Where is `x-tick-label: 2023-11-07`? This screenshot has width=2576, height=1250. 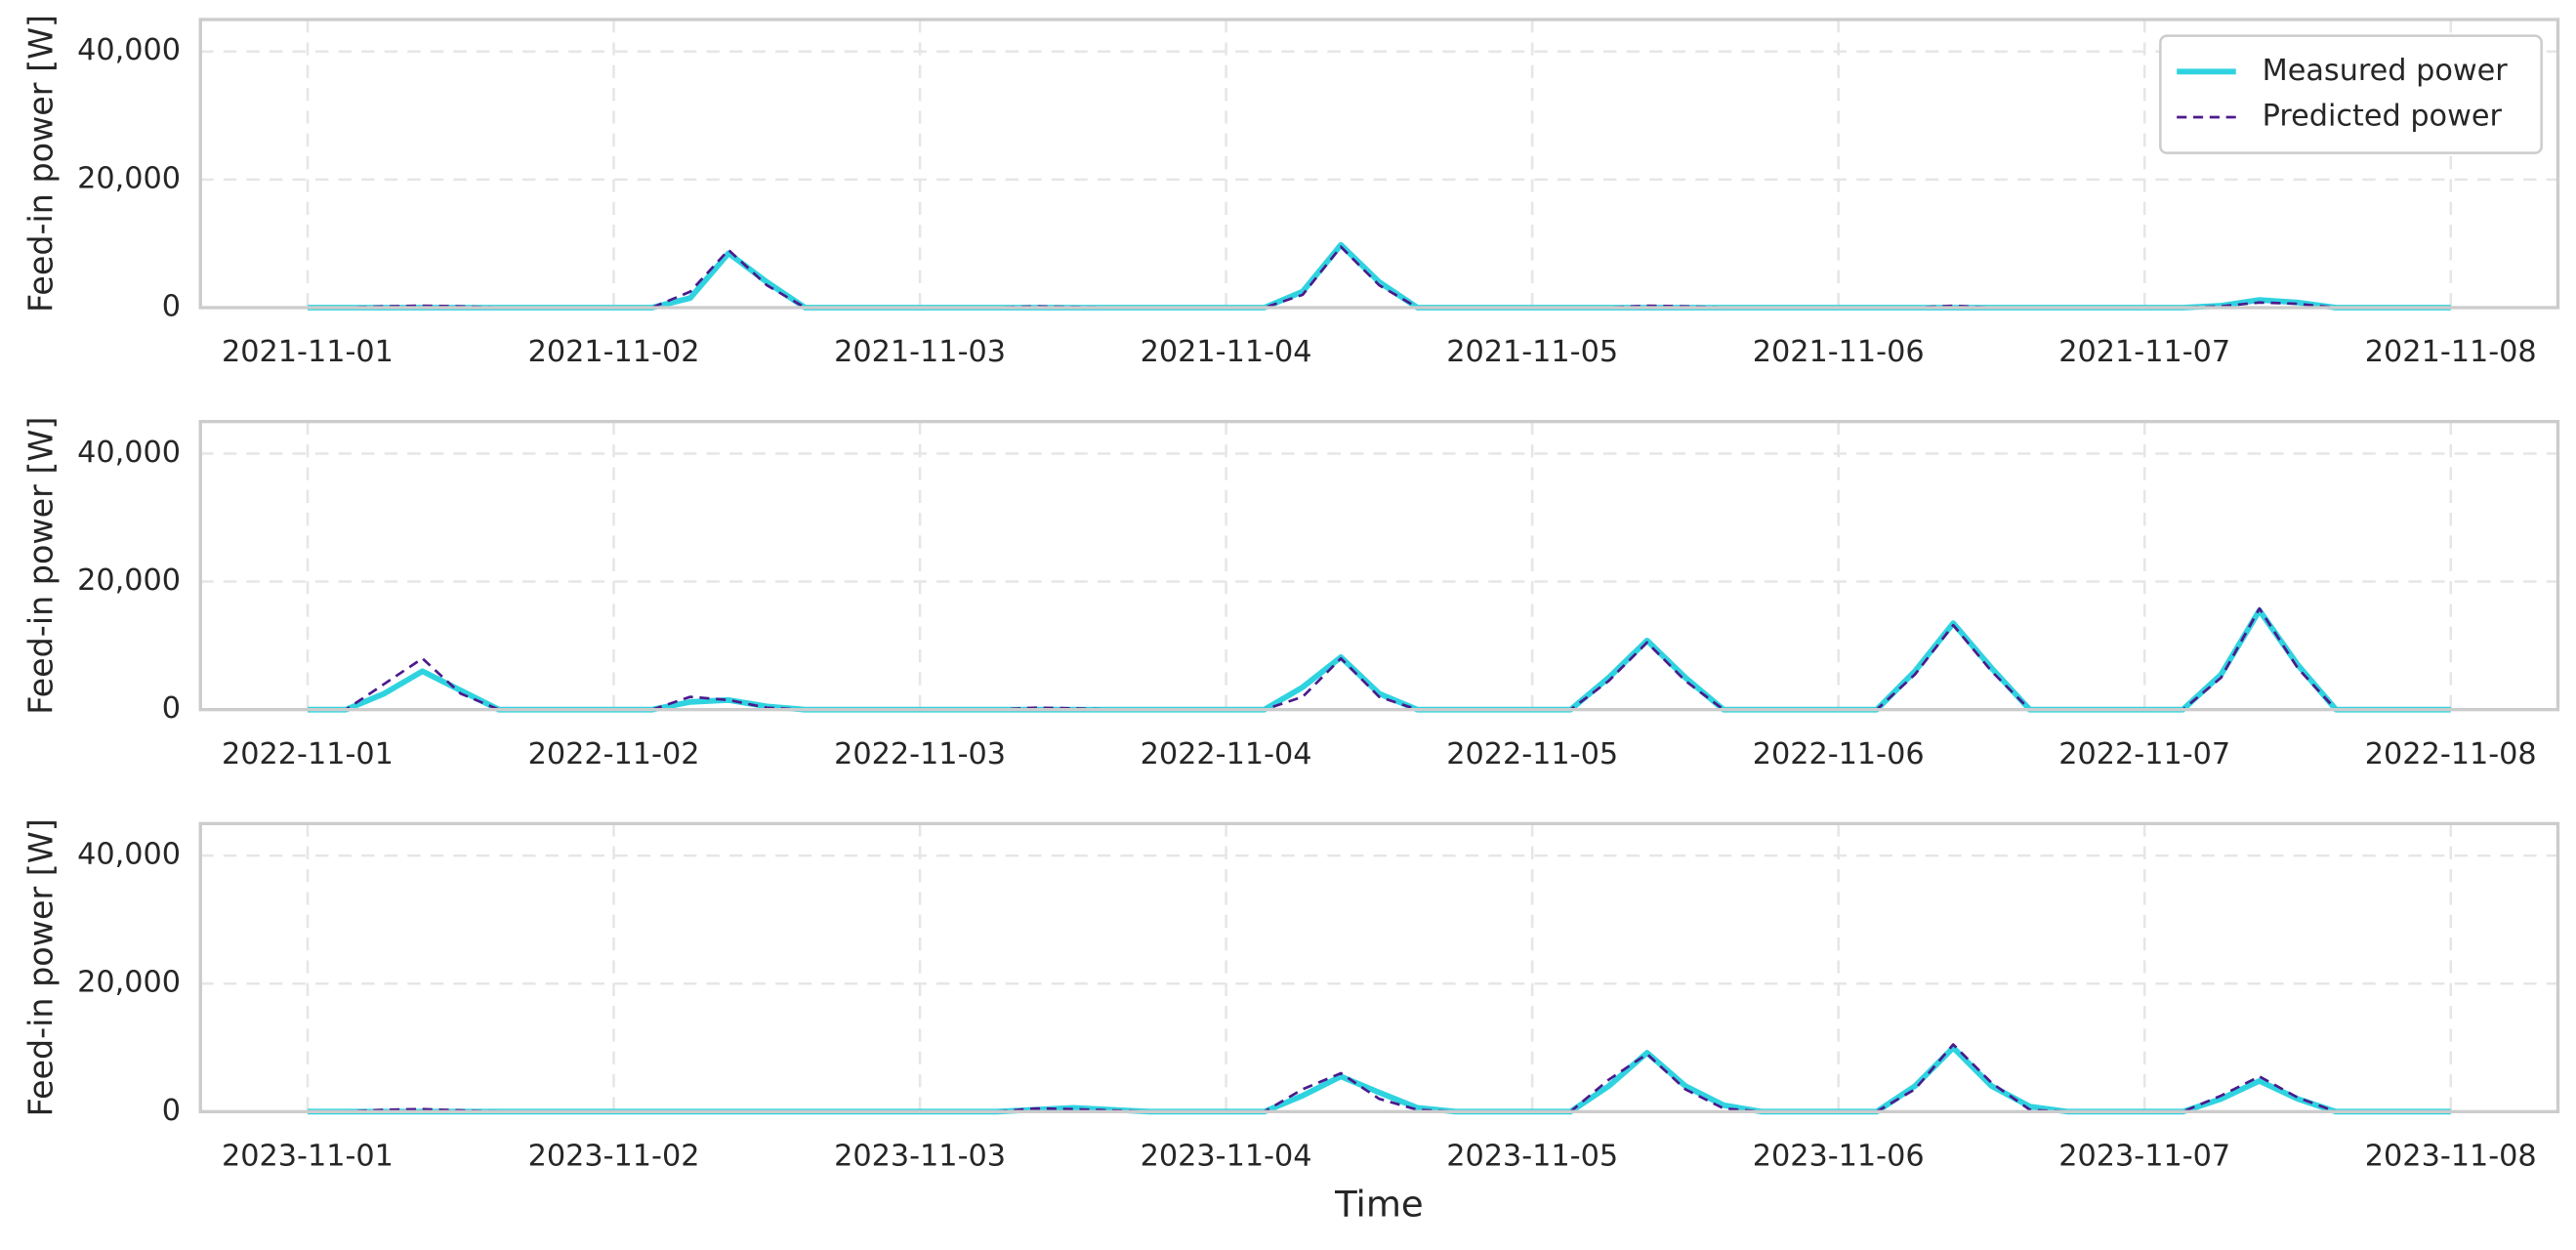 x-tick-label: 2023-11-07 is located at coordinates (2144, 1157).